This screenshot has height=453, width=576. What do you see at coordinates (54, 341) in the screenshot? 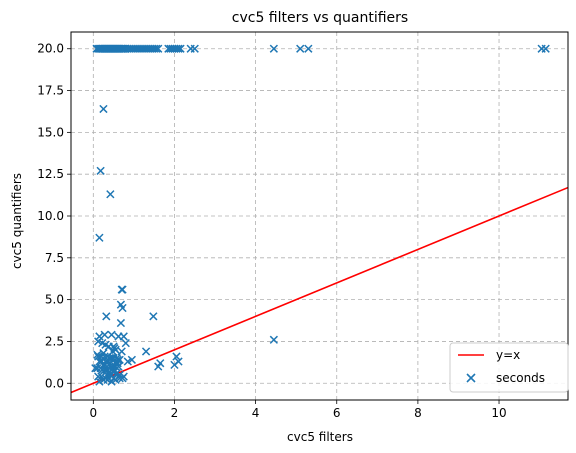
I see `y-tick-label: 2.5` at bounding box center [54, 341].